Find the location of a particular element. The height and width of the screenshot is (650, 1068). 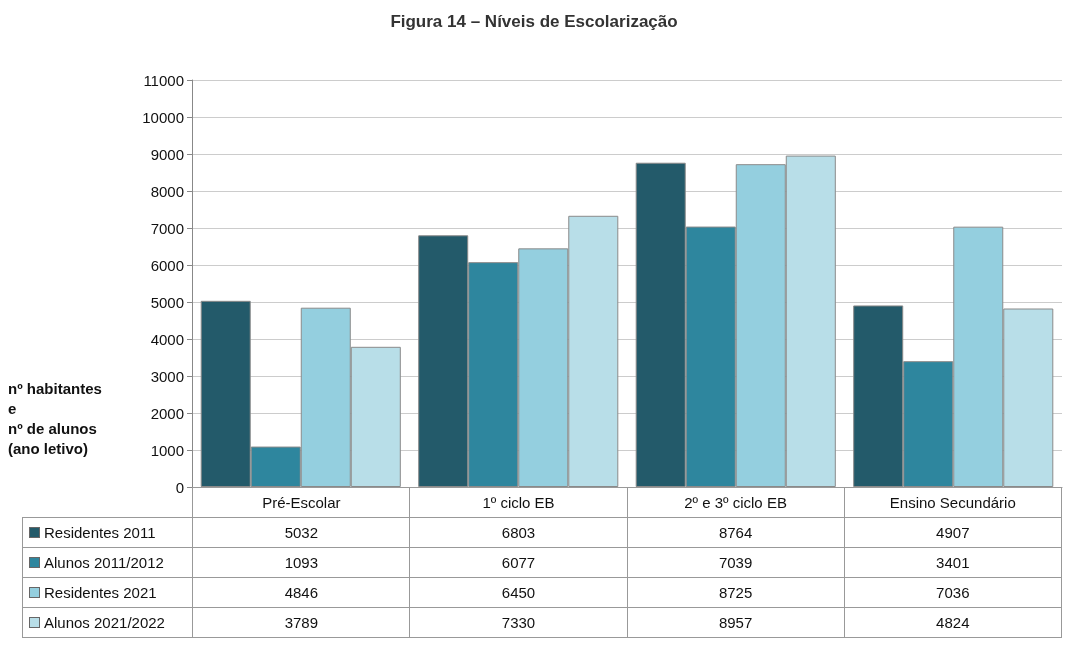

data-label: 3789 is located at coordinates (301, 622).